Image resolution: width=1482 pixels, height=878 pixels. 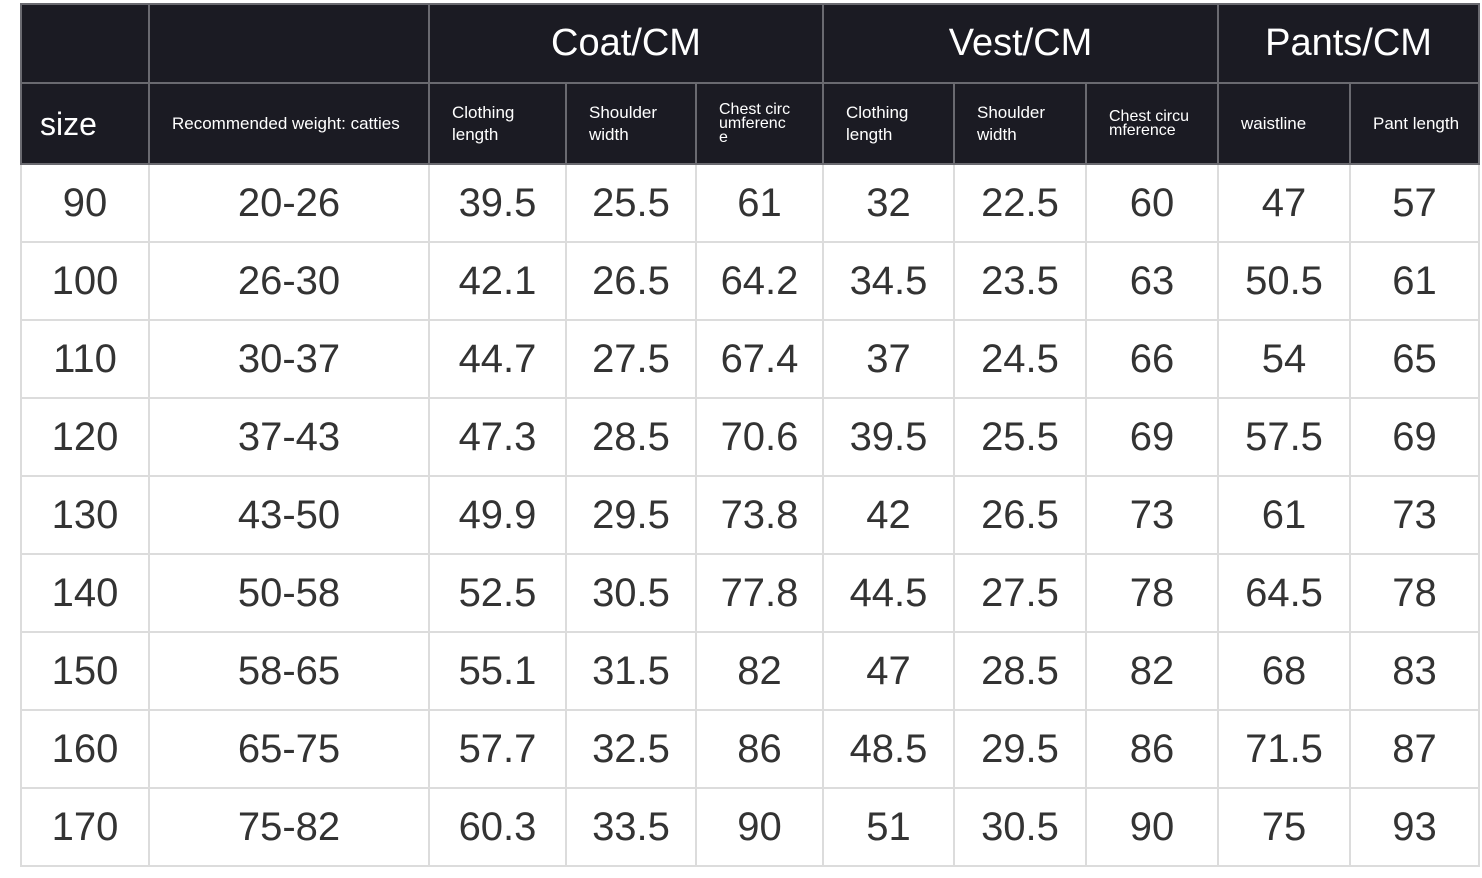 I want to click on table-cell: 130, so click(x=85, y=515).